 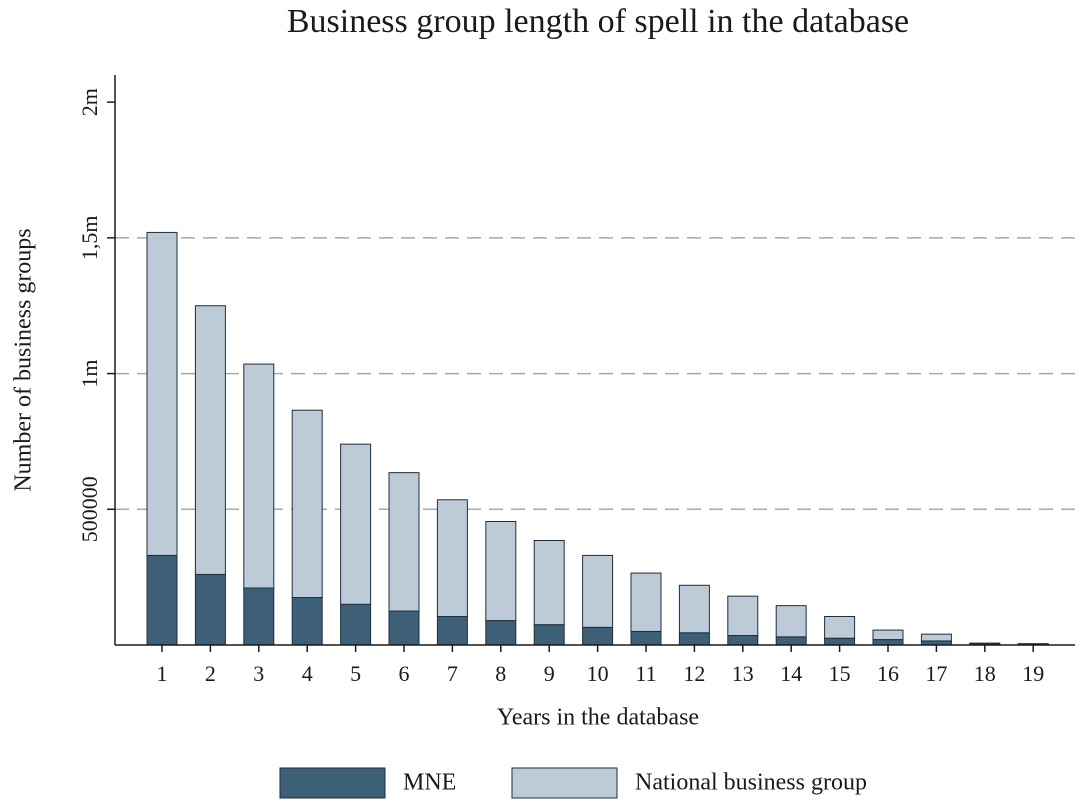 What do you see at coordinates (210, 673) in the screenshot?
I see `x-tick-label: 2` at bounding box center [210, 673].